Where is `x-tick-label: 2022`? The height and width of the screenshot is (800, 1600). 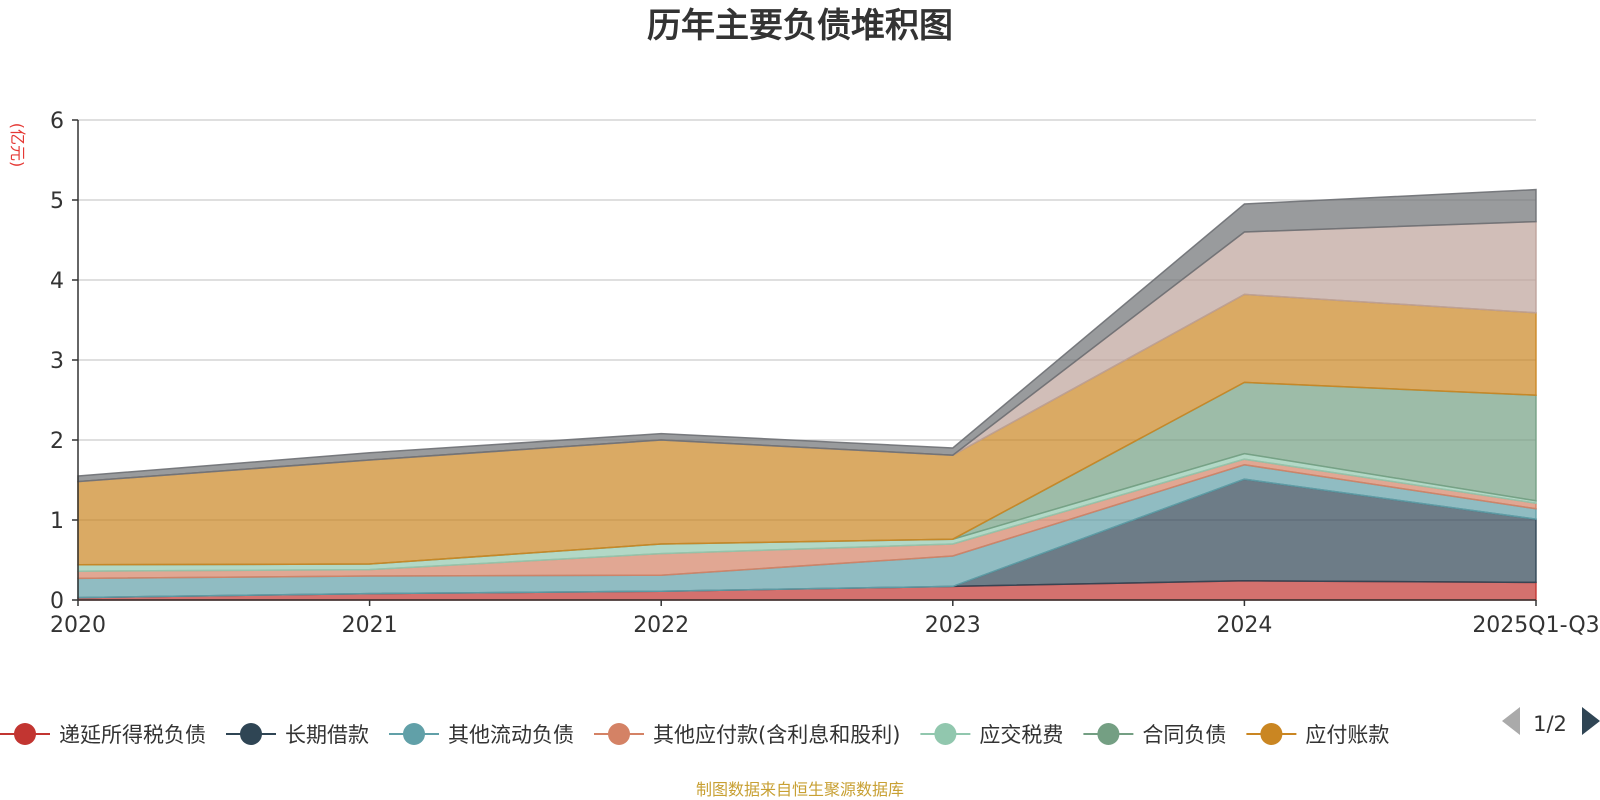
x-tick-label: 2022 is located at coordinates (661, 625).